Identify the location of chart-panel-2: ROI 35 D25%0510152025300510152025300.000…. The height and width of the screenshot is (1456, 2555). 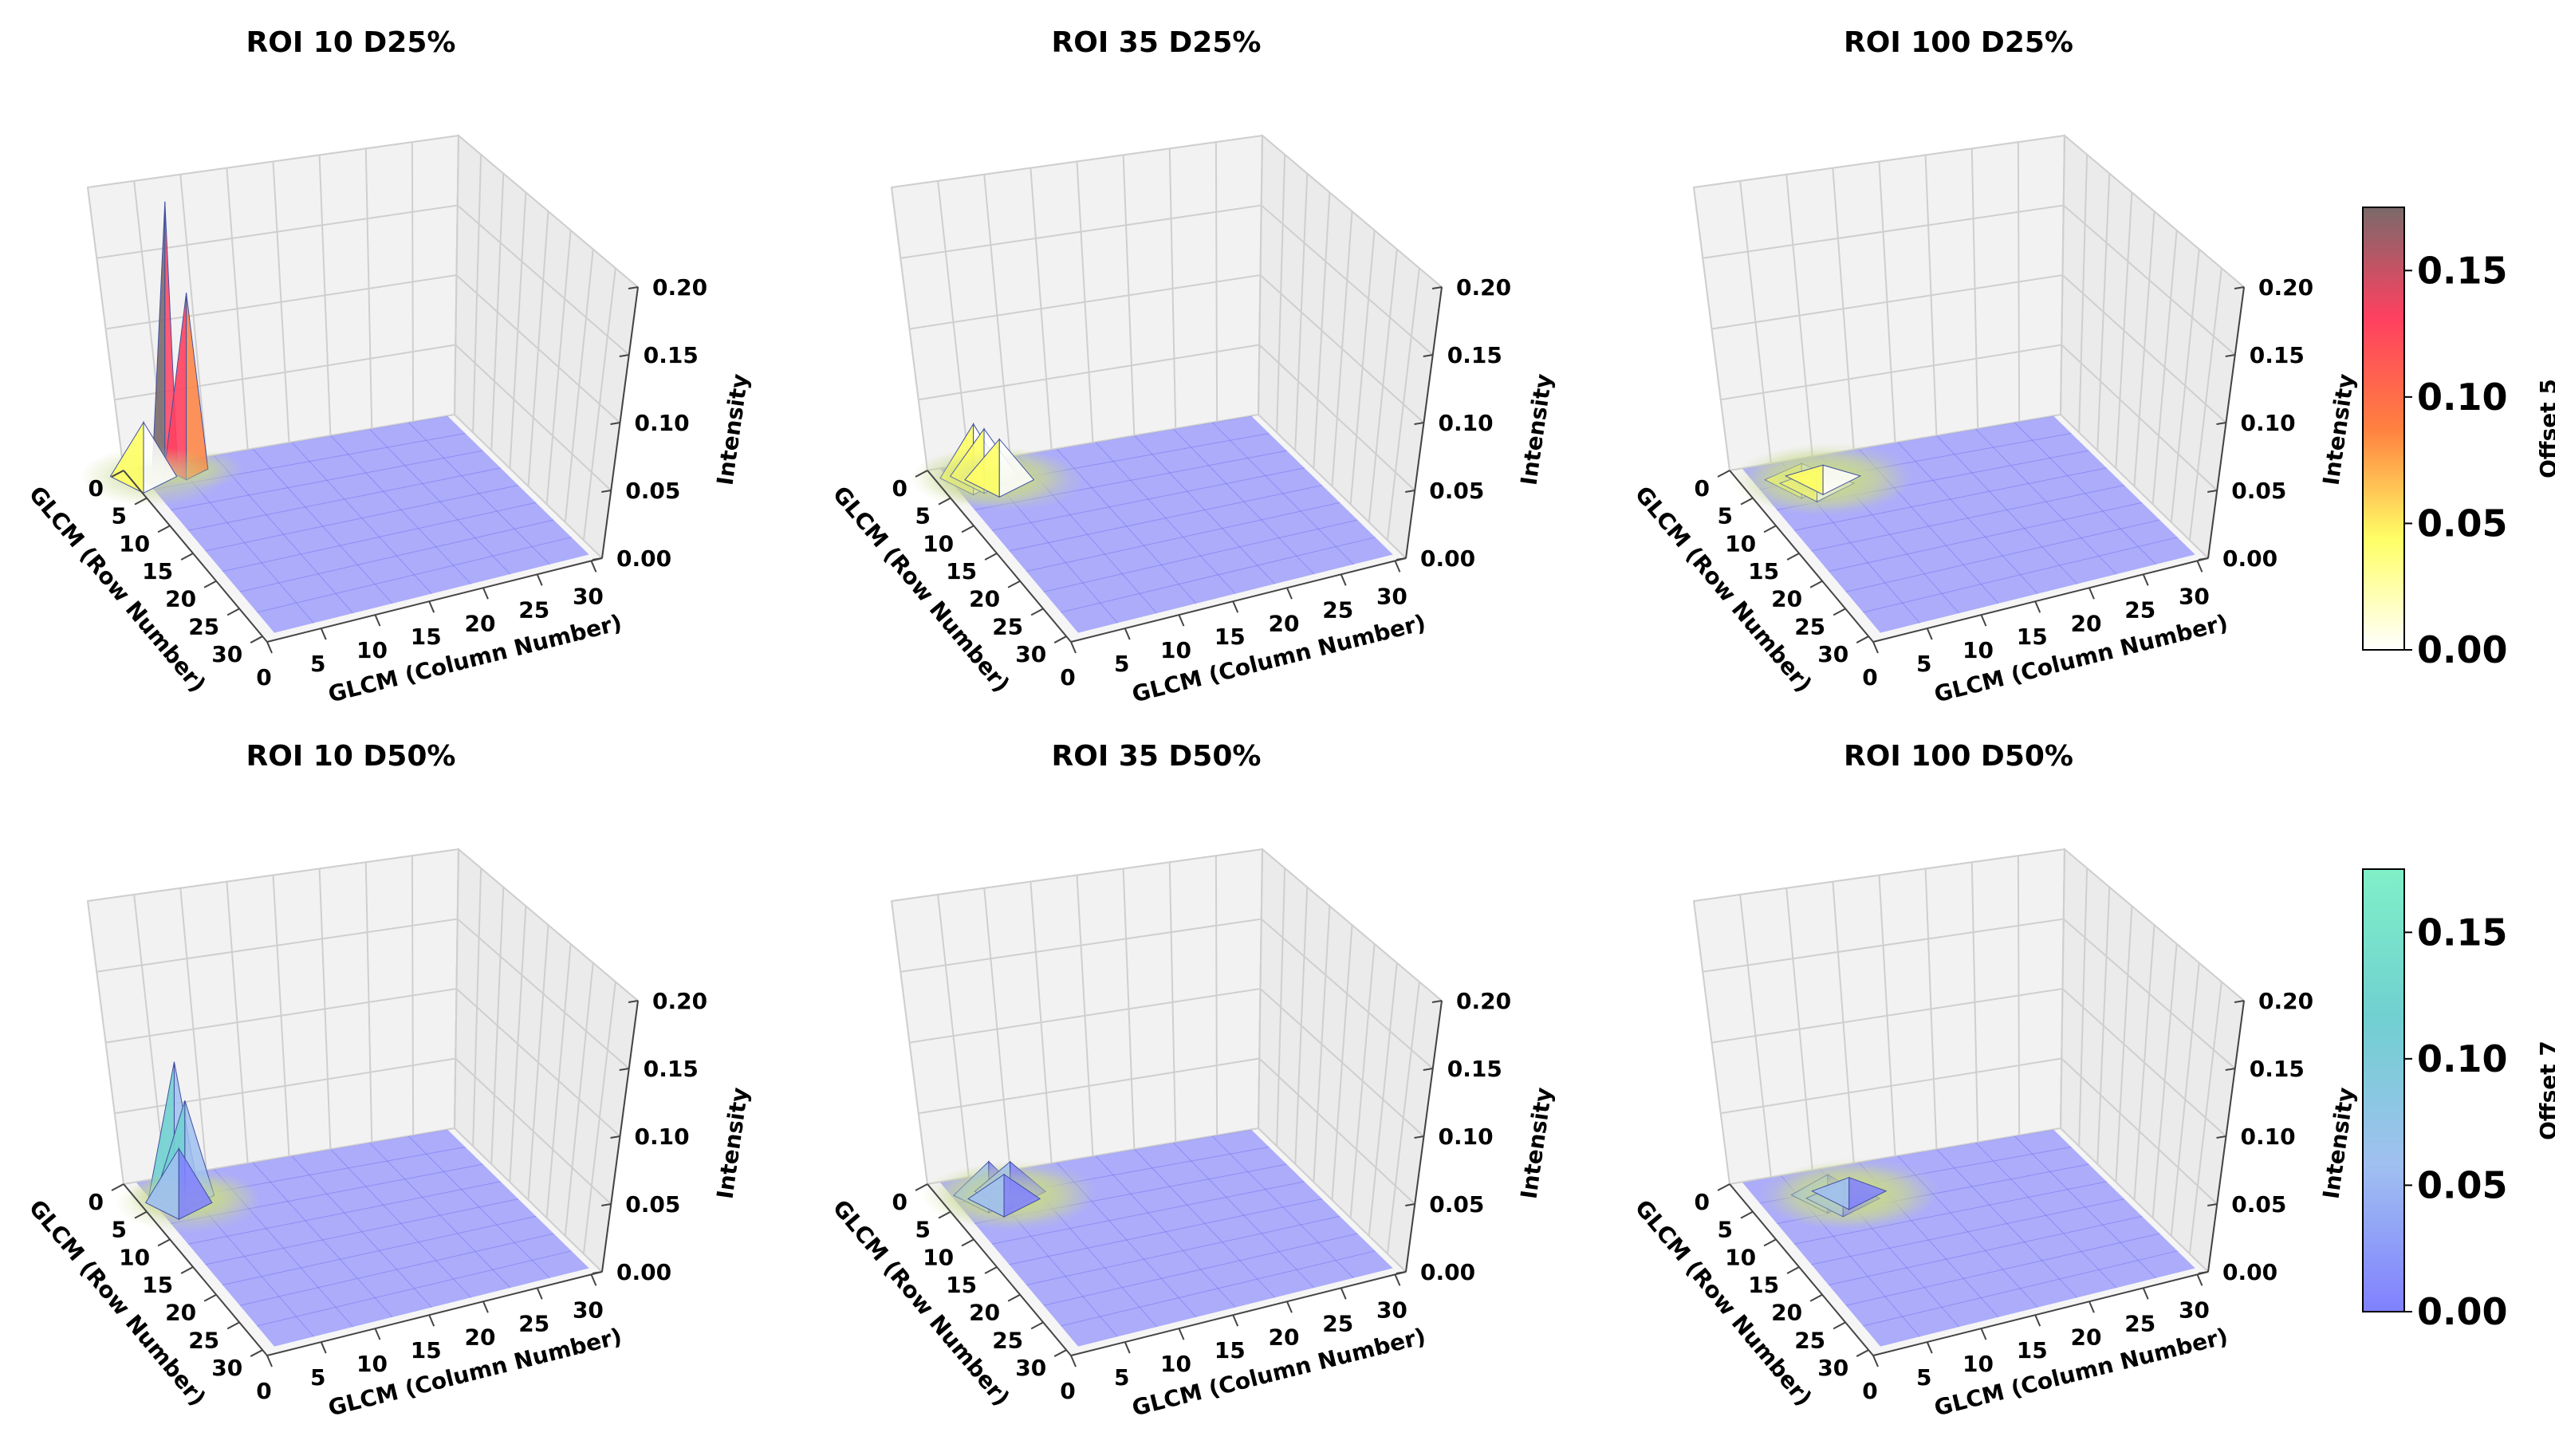
(1192, 367).